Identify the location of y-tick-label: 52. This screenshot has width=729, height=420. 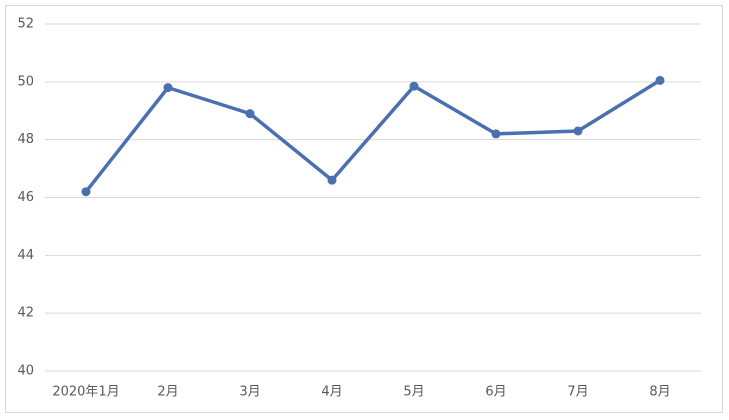
(25, 24).